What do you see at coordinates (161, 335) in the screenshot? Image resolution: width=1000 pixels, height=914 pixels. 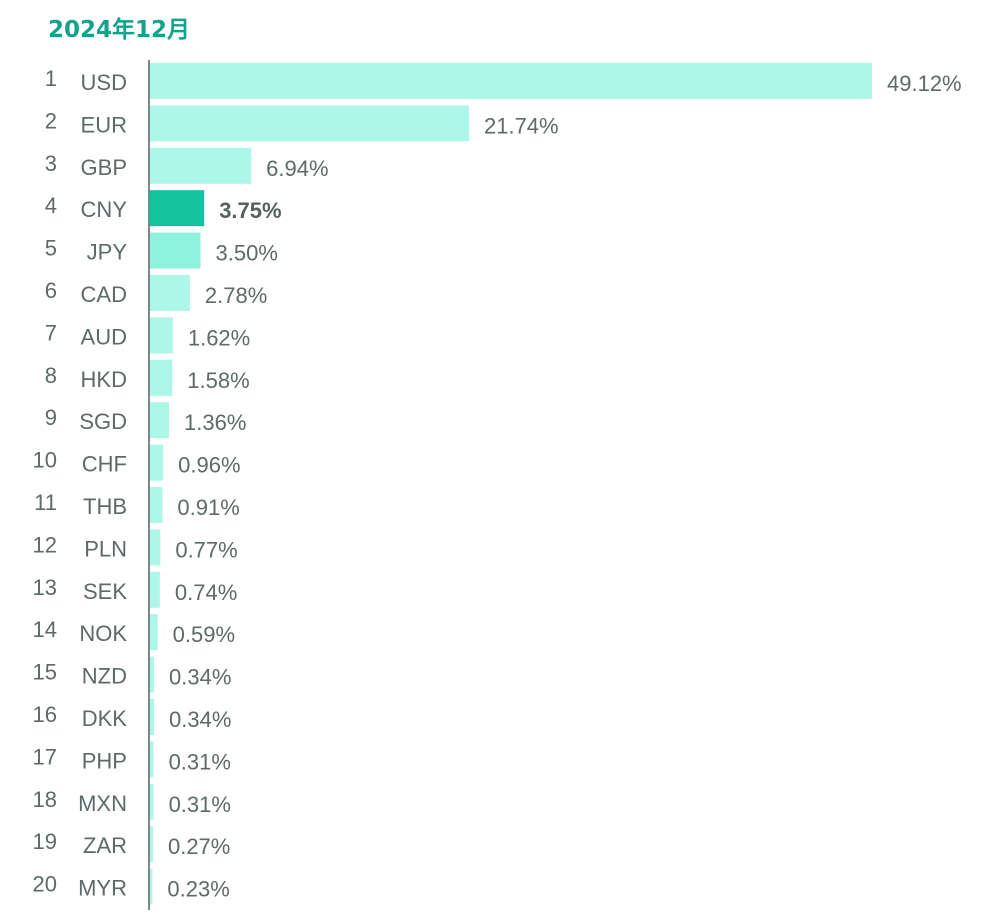 I see `bar-aud` at bounding box center [161, 335].